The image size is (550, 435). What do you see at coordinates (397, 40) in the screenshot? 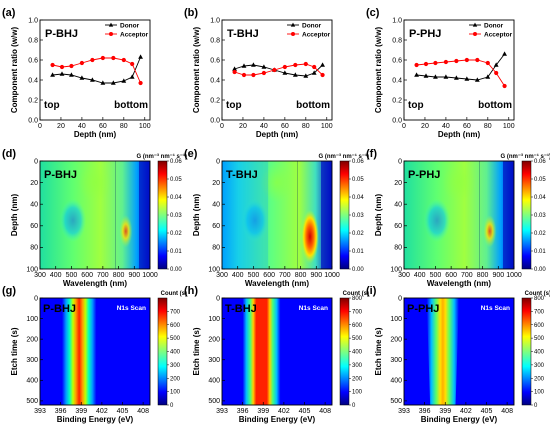
I see `y-tick-label: 0.8` at bounding box center [397, 40].